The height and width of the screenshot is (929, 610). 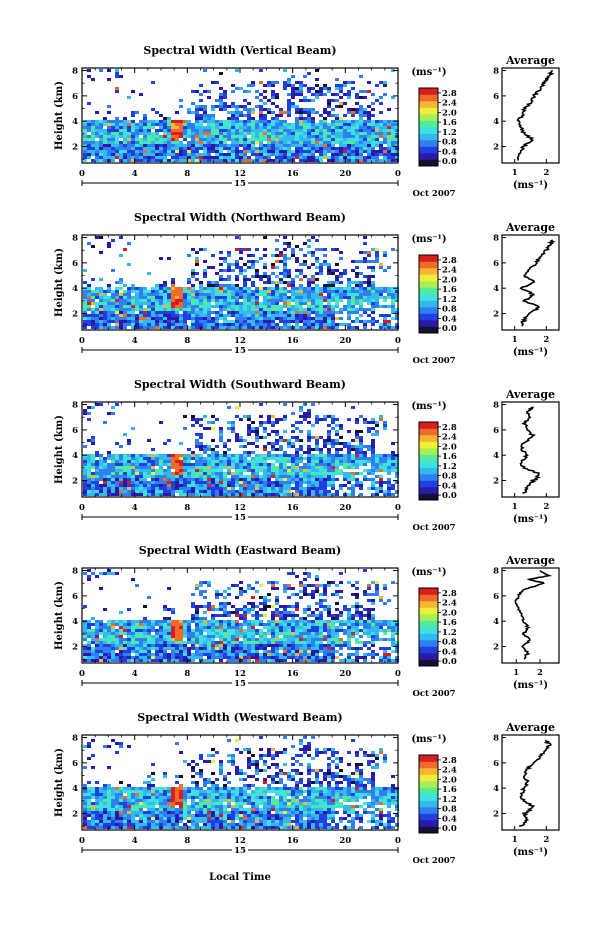 I want to click on x-tick-label: 0, so click(x=82, y=341).